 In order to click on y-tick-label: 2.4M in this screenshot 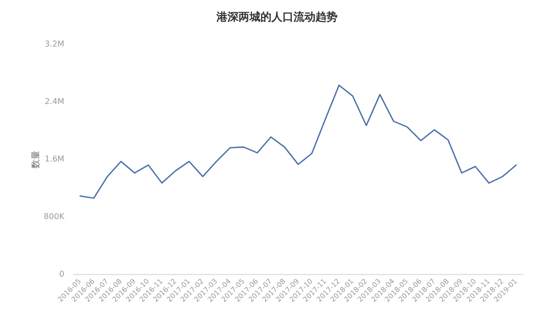, I will do `click(54, 101)`.